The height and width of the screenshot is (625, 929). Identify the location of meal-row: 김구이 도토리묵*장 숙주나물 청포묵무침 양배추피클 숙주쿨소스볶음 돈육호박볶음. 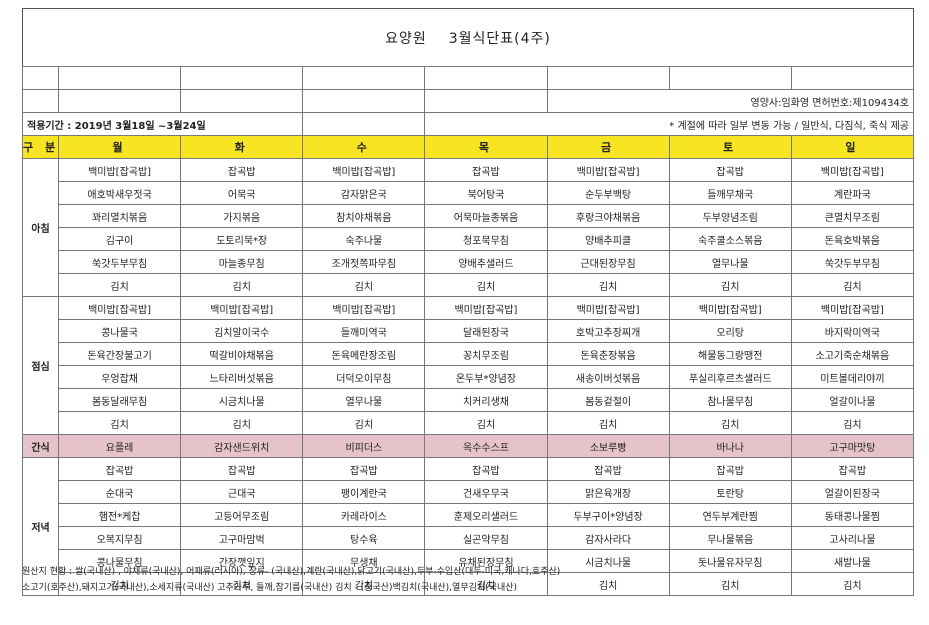
(469, 239).